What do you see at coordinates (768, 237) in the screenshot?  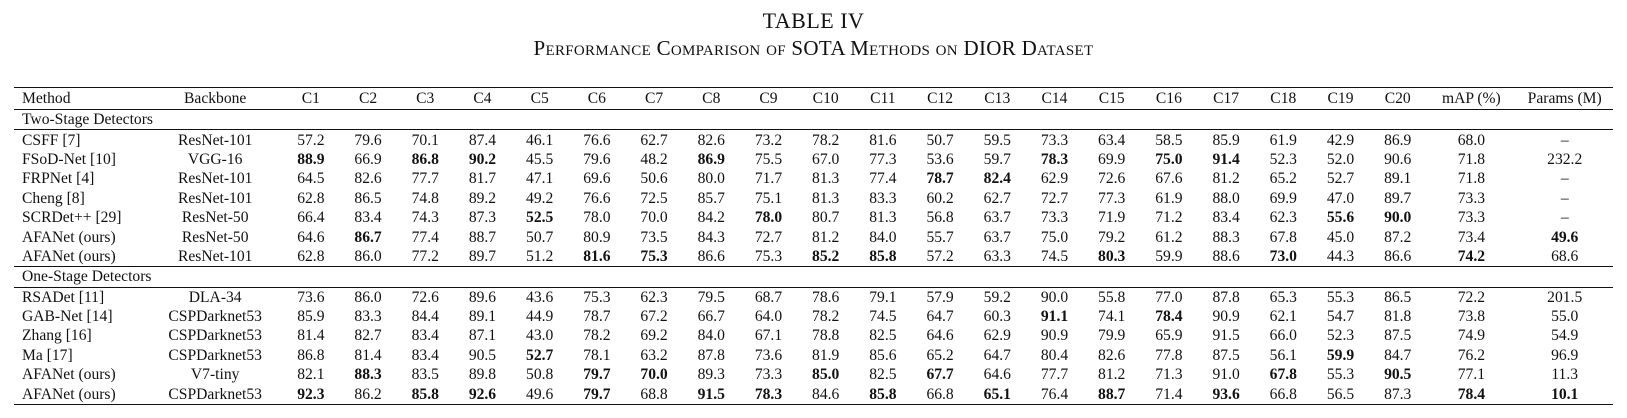 I see `value-cell: 72.7` at bounding box center [768, 237].